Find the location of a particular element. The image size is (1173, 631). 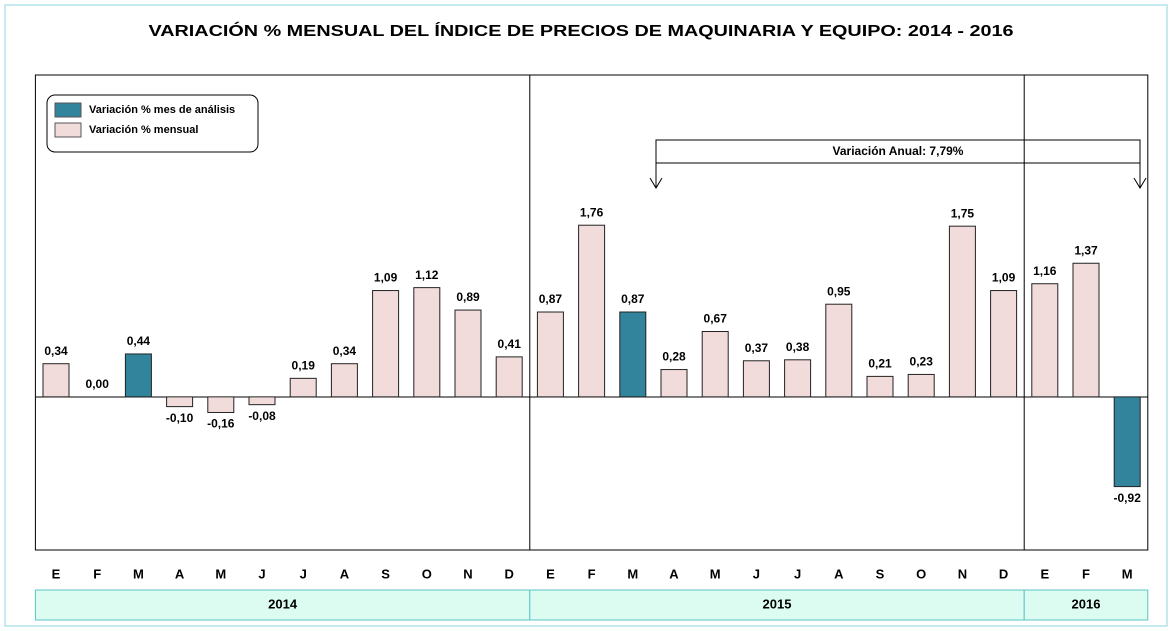

value-label: 1,37 is located at coordinates (1086, 250).